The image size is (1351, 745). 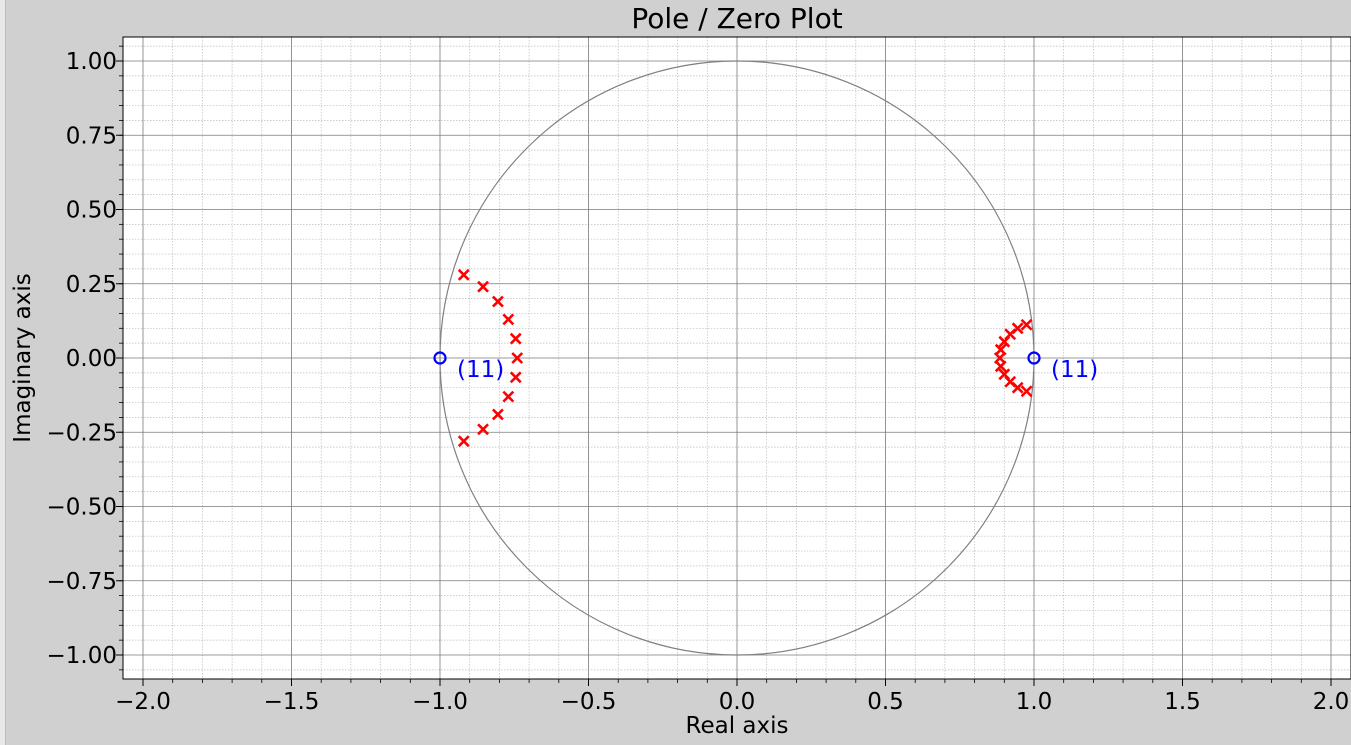 What do you see at coordinates (91, 136) in the screenshot?
I see `y-tick-label: 0.75` at bounding box center [91, 136].